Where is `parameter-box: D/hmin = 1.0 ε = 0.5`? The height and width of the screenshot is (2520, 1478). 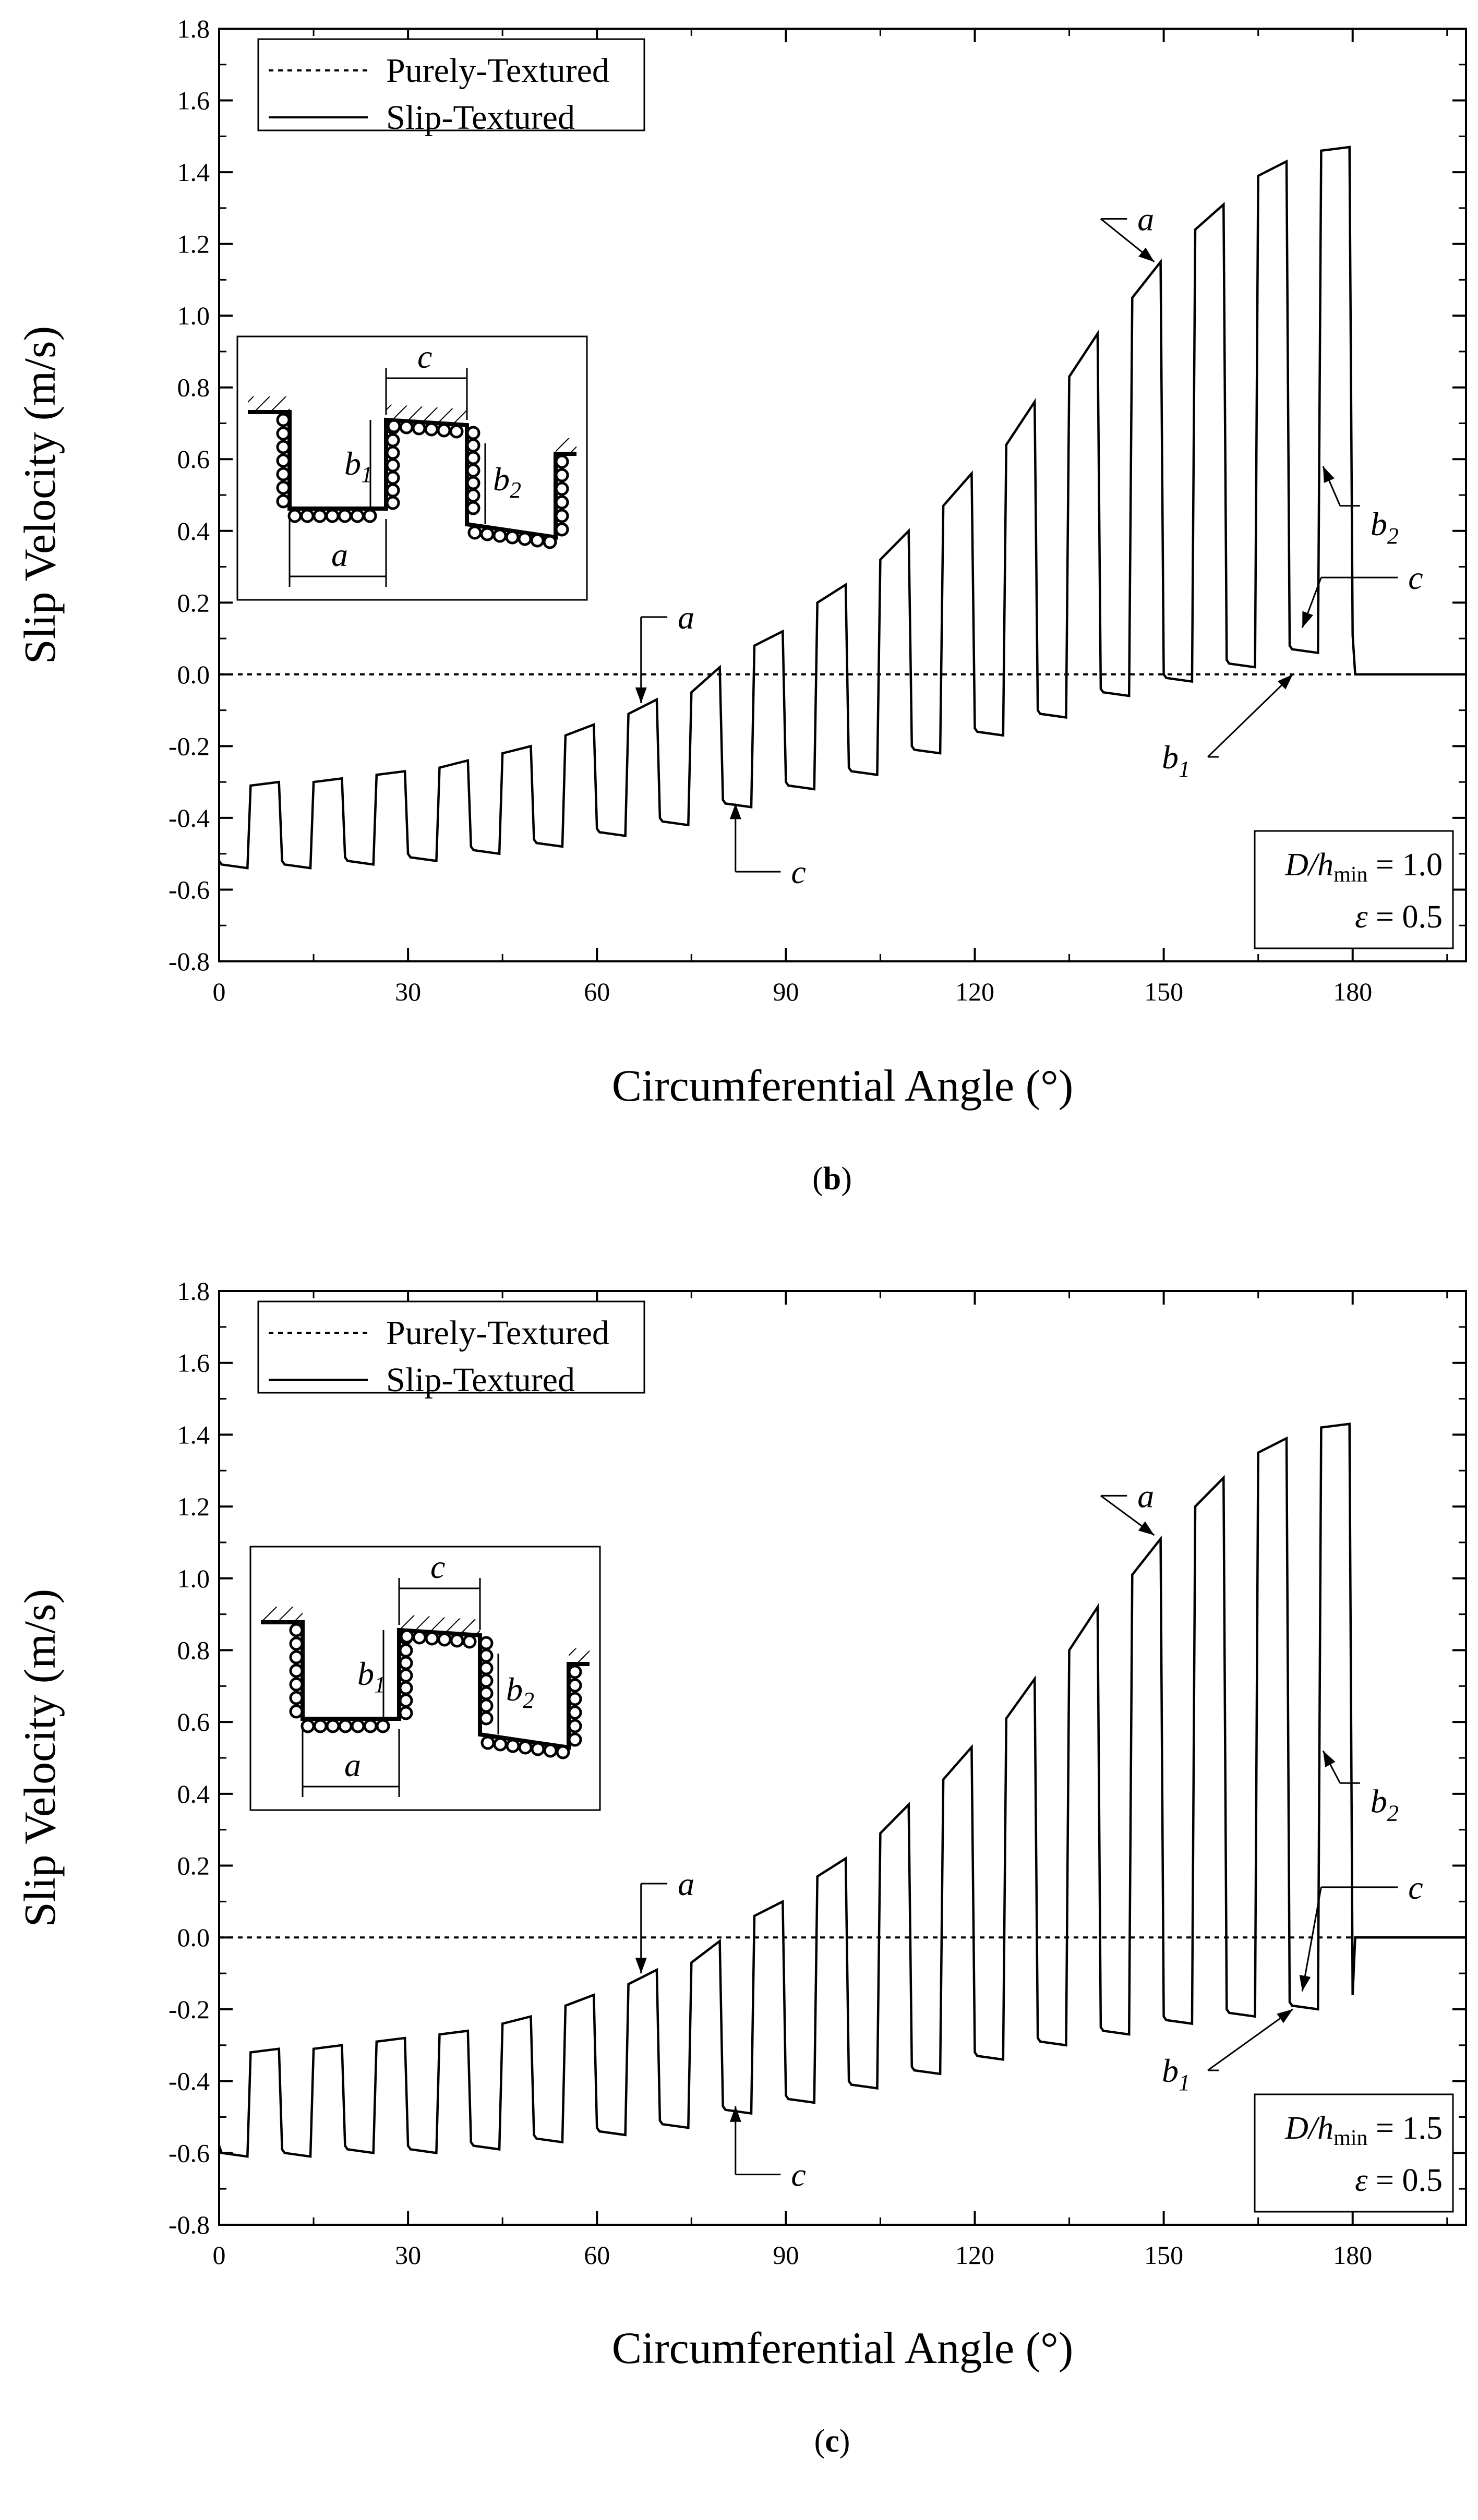
parameter-box: D/hmin = 1.0 ε = 0.5 is located at coordinates (1354, 890).